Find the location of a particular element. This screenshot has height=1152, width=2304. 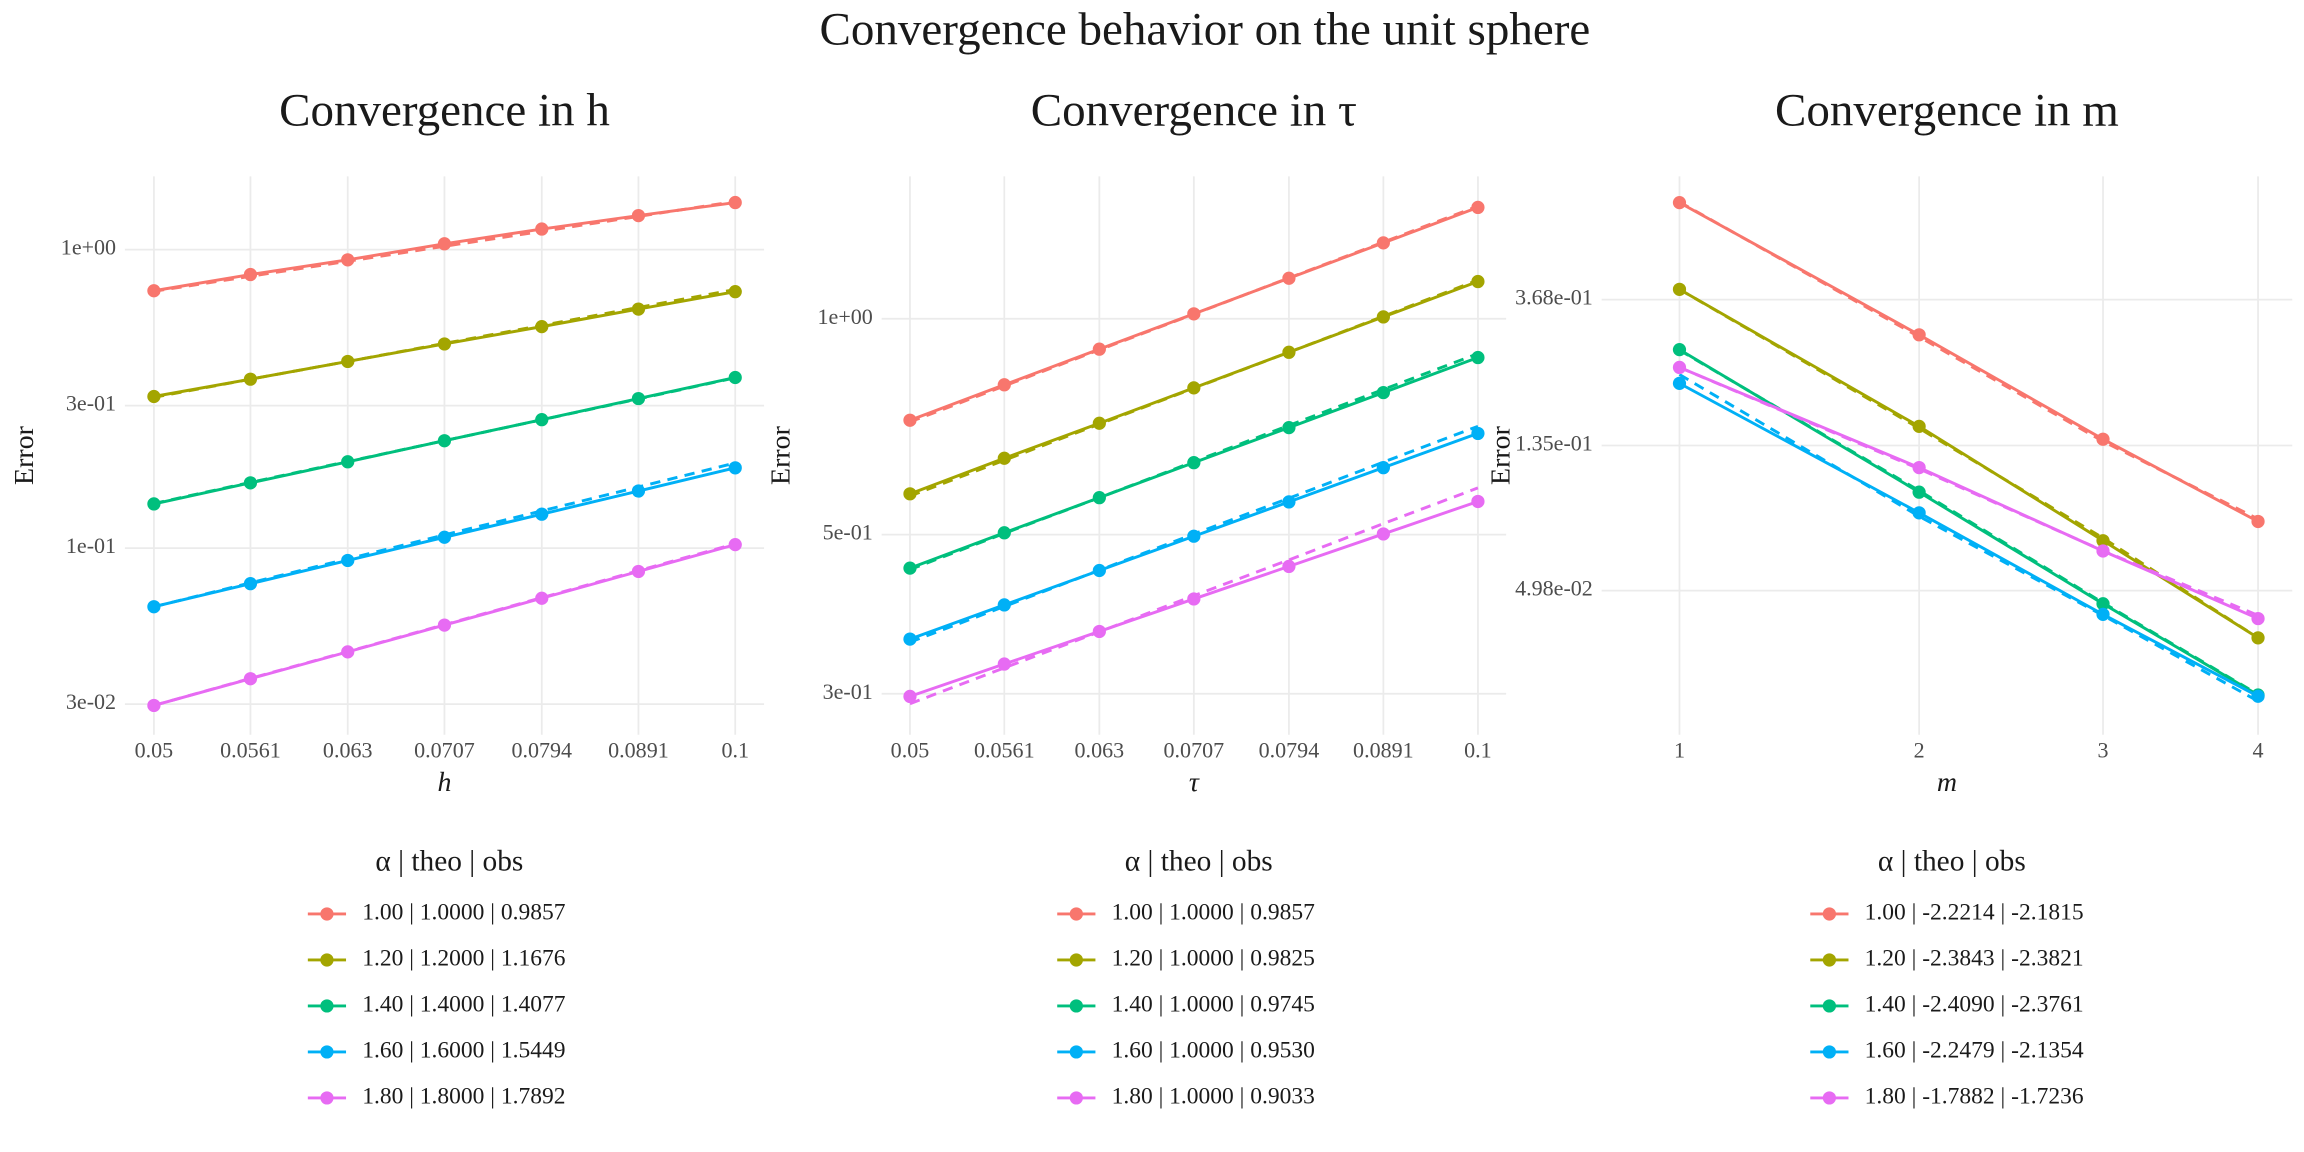

x-tick-label: 0.0561 is located at coordinates (250, 749).